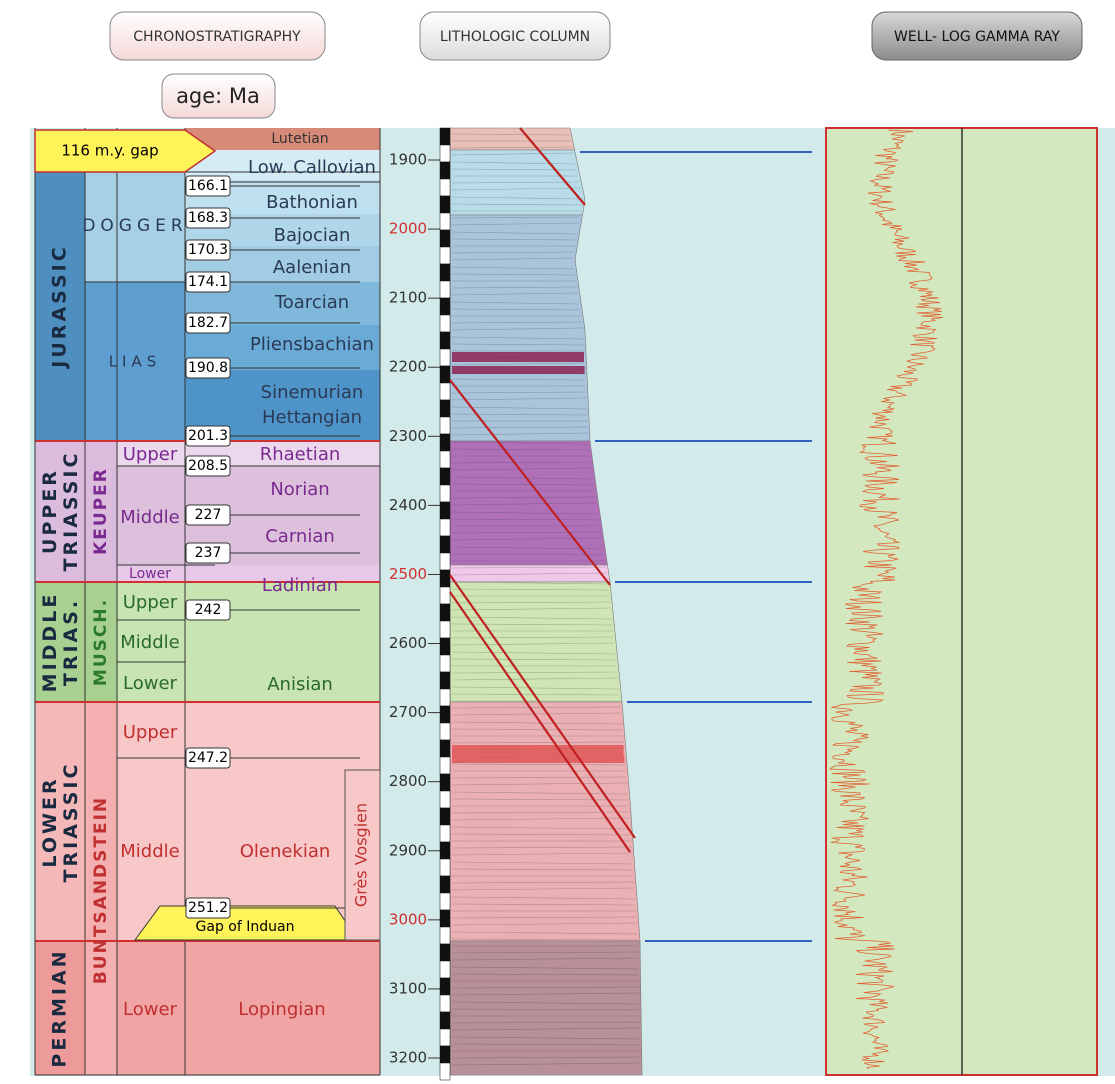 Image resolution: width=1115 pixels, height=1084 pixels. What do you see at coordinates (300, 536) in the screenshot?
I see `stage-label: Carnian` at bounding box center [300, 536].